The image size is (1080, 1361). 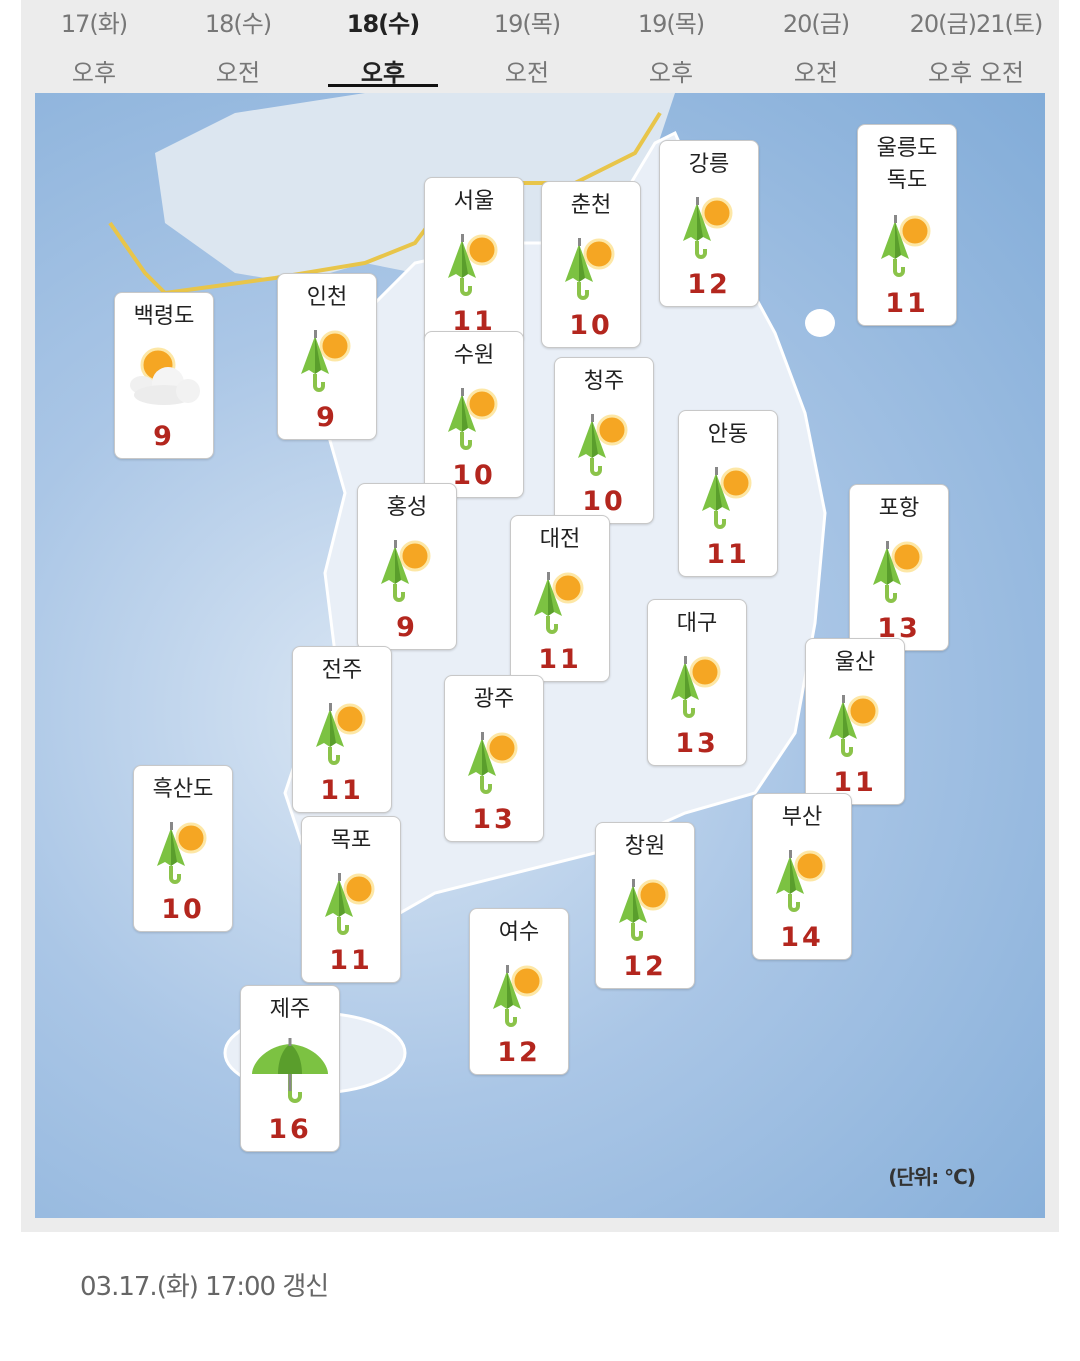 I want to click on tab-period: 오후 오전, so click(x=976, y=73).